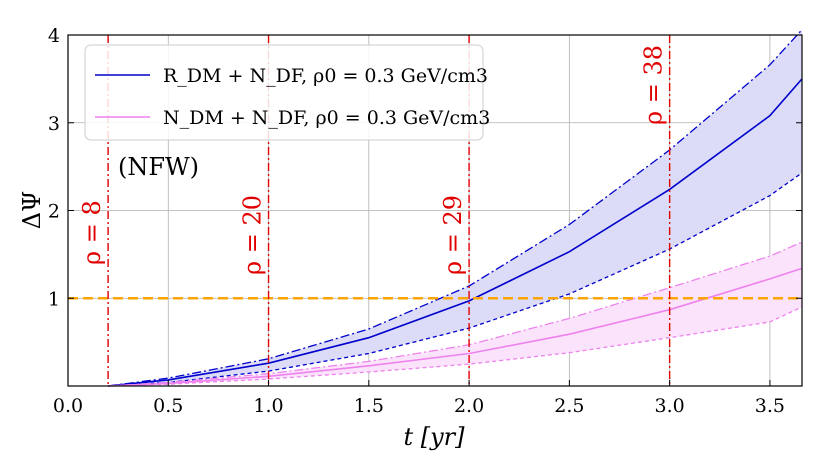 Image resolution: width=830 pixels, height=475 pixels. Describe the element at coordinates (32, 210) in the screenshot. I see `y-axis-label: ΔΨ` at that location.